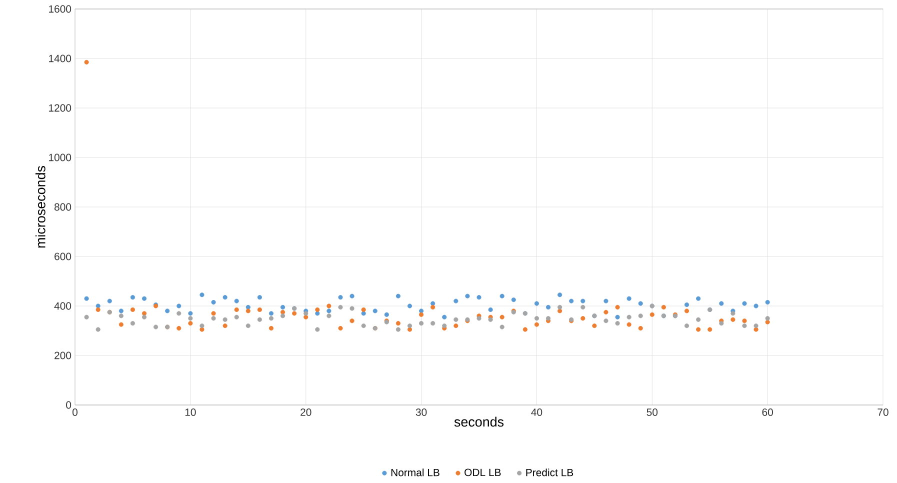 The height and width of the screenshot is (483, 897). What do you see at coordinates (69, 405) in the screenshot?
I see `y-tick-label: 0` at bounding box center [69, 405].